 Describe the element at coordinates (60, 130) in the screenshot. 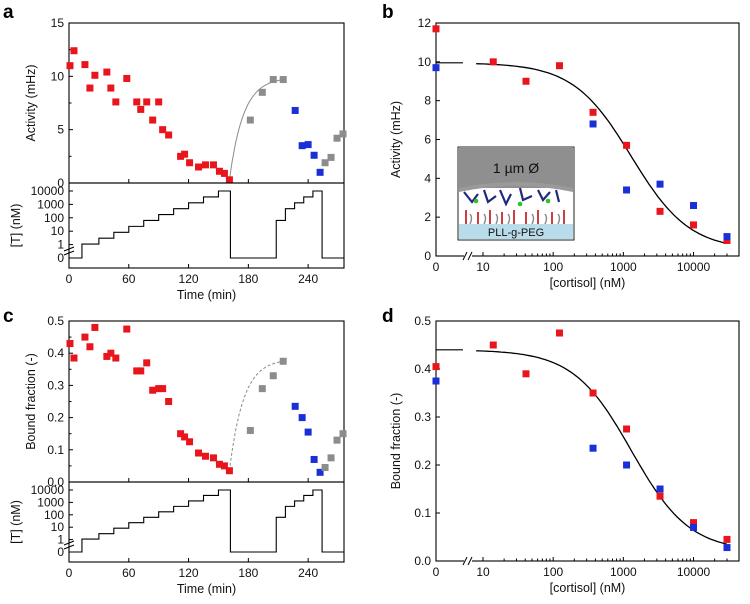

I see `y-tick-label: 5` at that location.